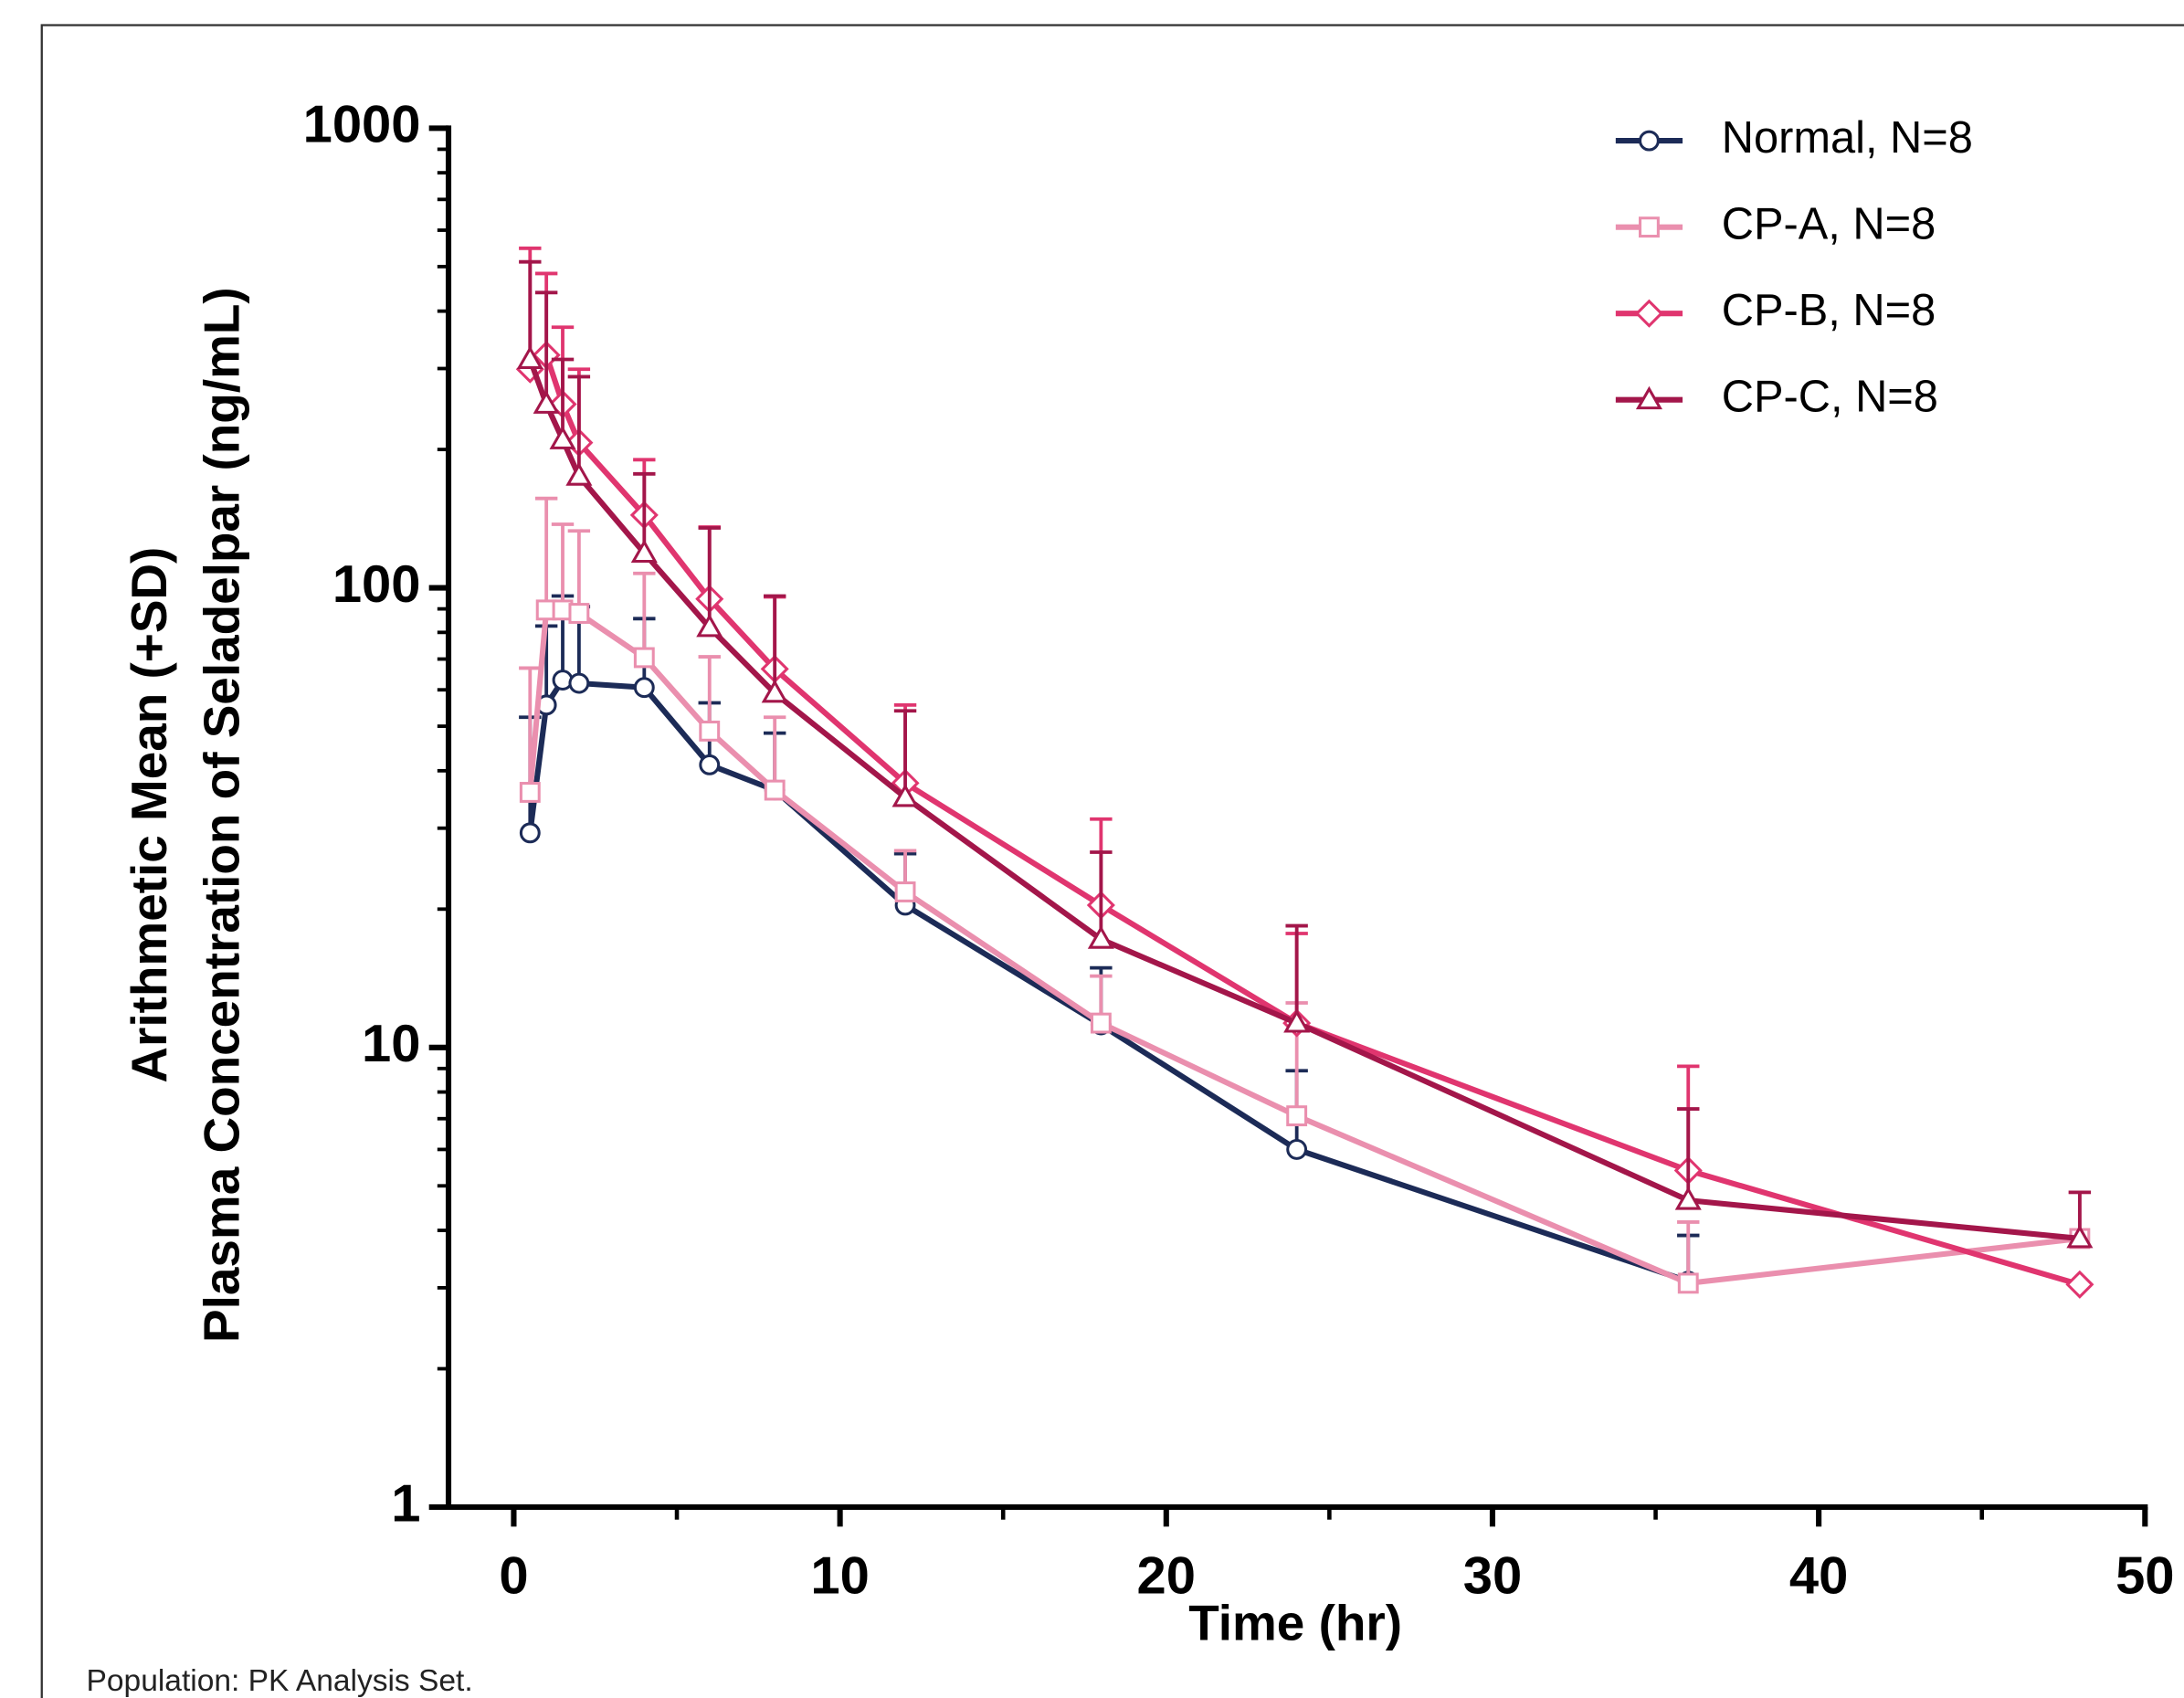  What do you see at coordinates (1819, 1576) in the screenshot?
I see `x-tick-label: 40` at bounding box center [1819, 1576].